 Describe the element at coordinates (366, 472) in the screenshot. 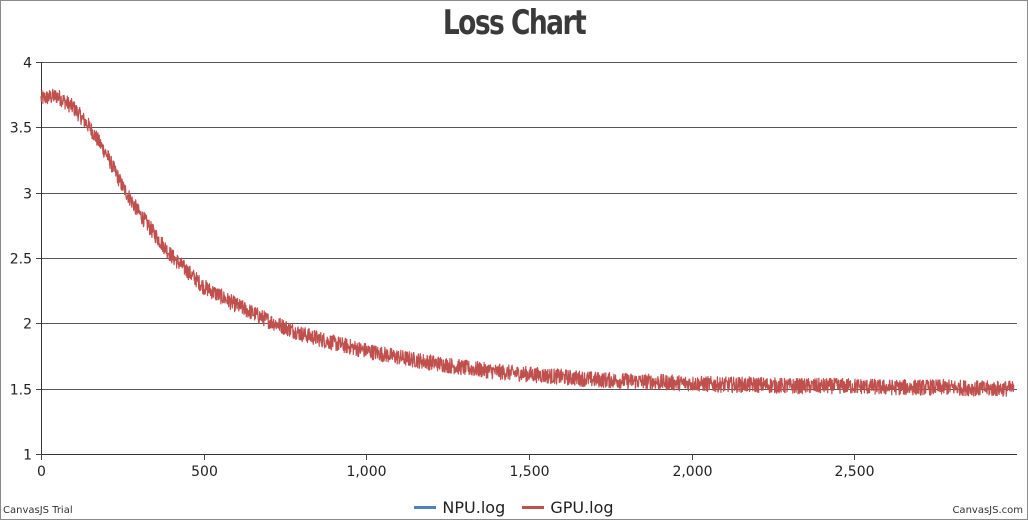

I see `x-tick-label: 1,000` at that location.